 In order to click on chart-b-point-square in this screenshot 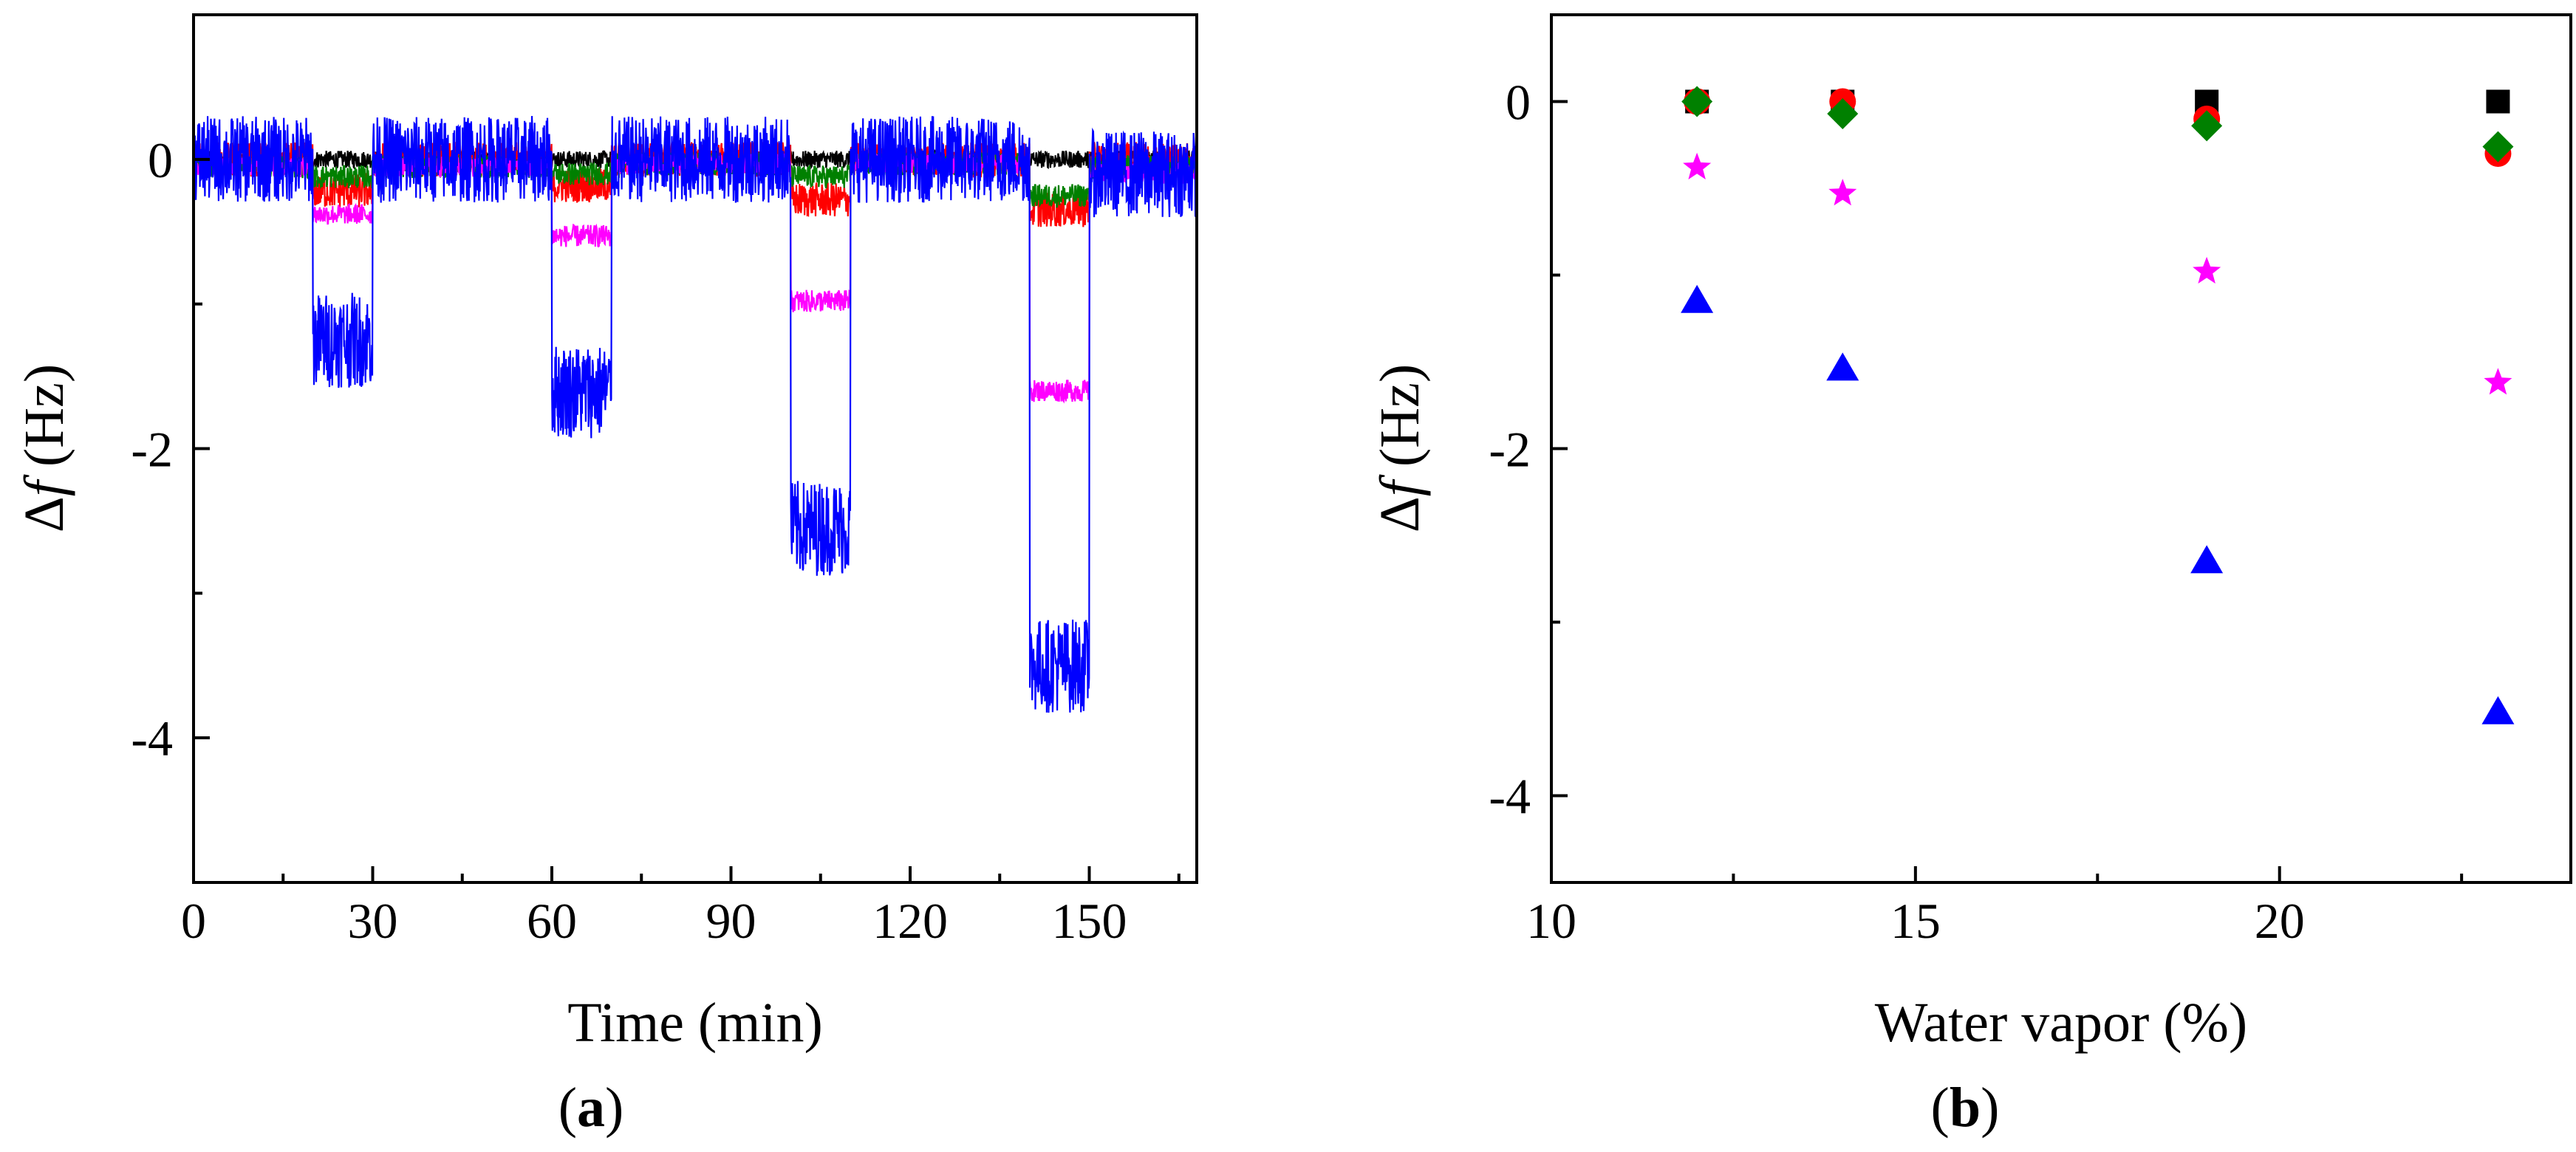, I will do `click(2498, 102)`.